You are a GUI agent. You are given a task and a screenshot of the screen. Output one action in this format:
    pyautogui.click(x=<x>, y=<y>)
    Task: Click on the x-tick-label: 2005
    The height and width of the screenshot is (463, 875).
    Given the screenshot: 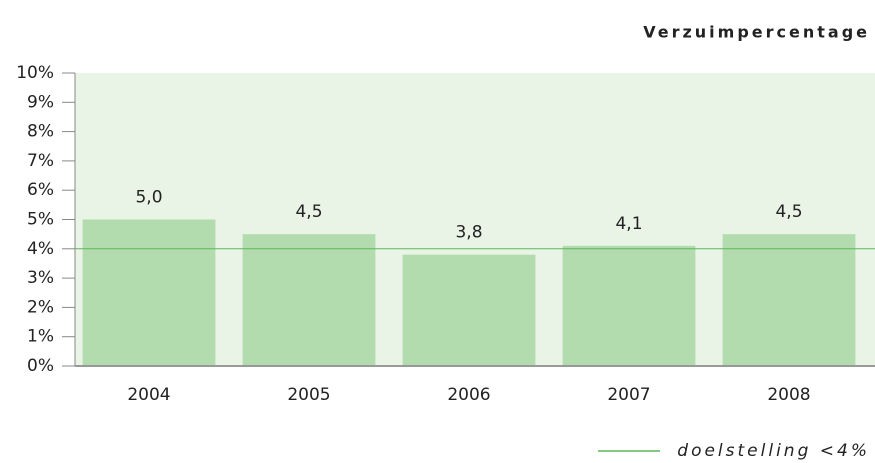 What is the action you would take?
    pyautogui.click(x=308, y=395)
    